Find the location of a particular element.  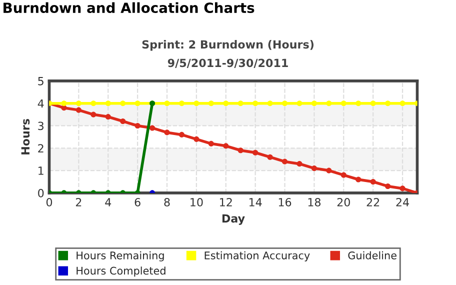

x-tick-label: 24 is located at coordinates (402, 202).